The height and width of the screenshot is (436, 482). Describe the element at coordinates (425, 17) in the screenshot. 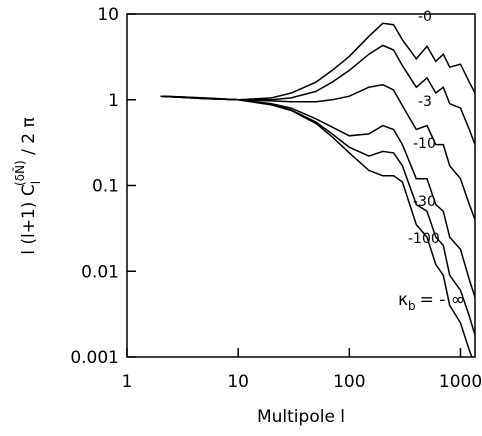

I see `series-label: -0` at that location.